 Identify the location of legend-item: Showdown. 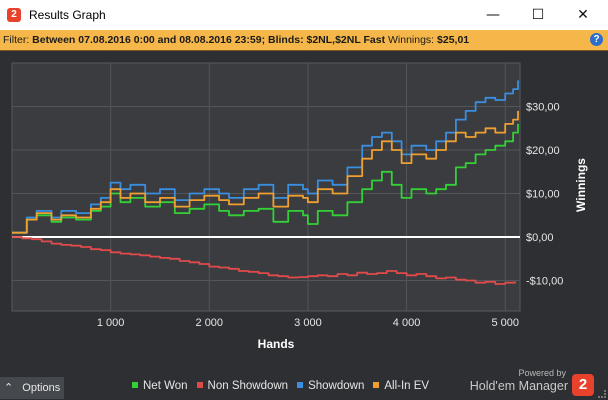
(330, 386).